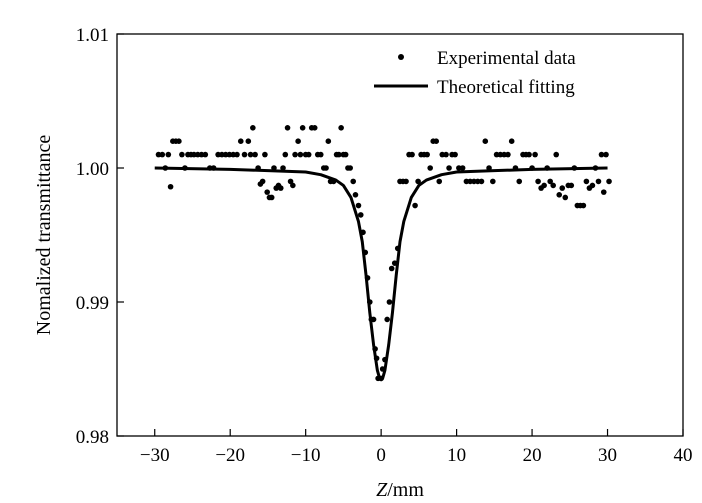 The image size is (702, 503). Describe the element at coordinates (532, 455) in the screenshot. I see `x-tick-label: 20` at that location.